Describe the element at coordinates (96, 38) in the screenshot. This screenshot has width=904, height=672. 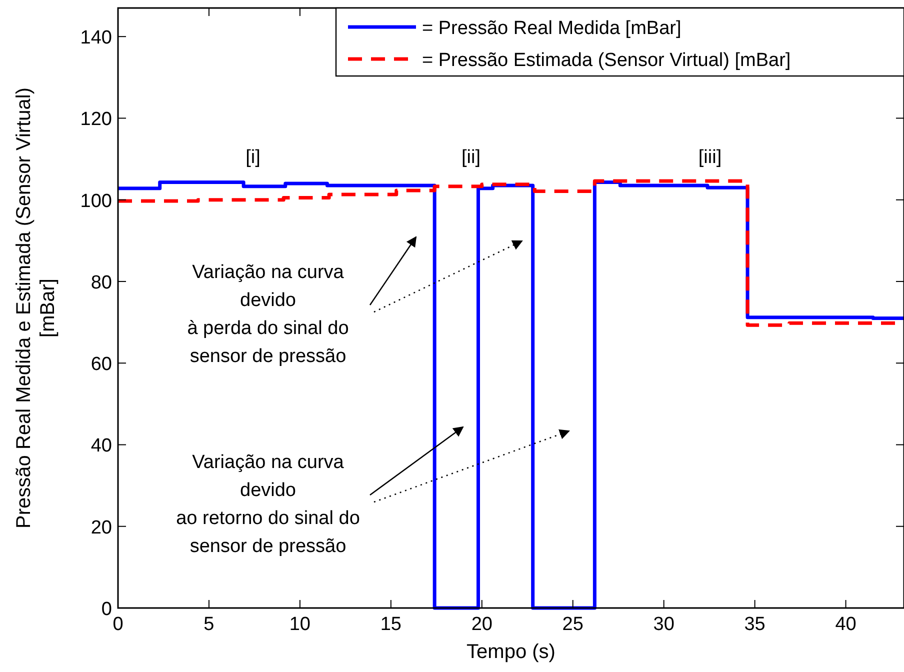
I see `y-tick-label: 140` at that location.